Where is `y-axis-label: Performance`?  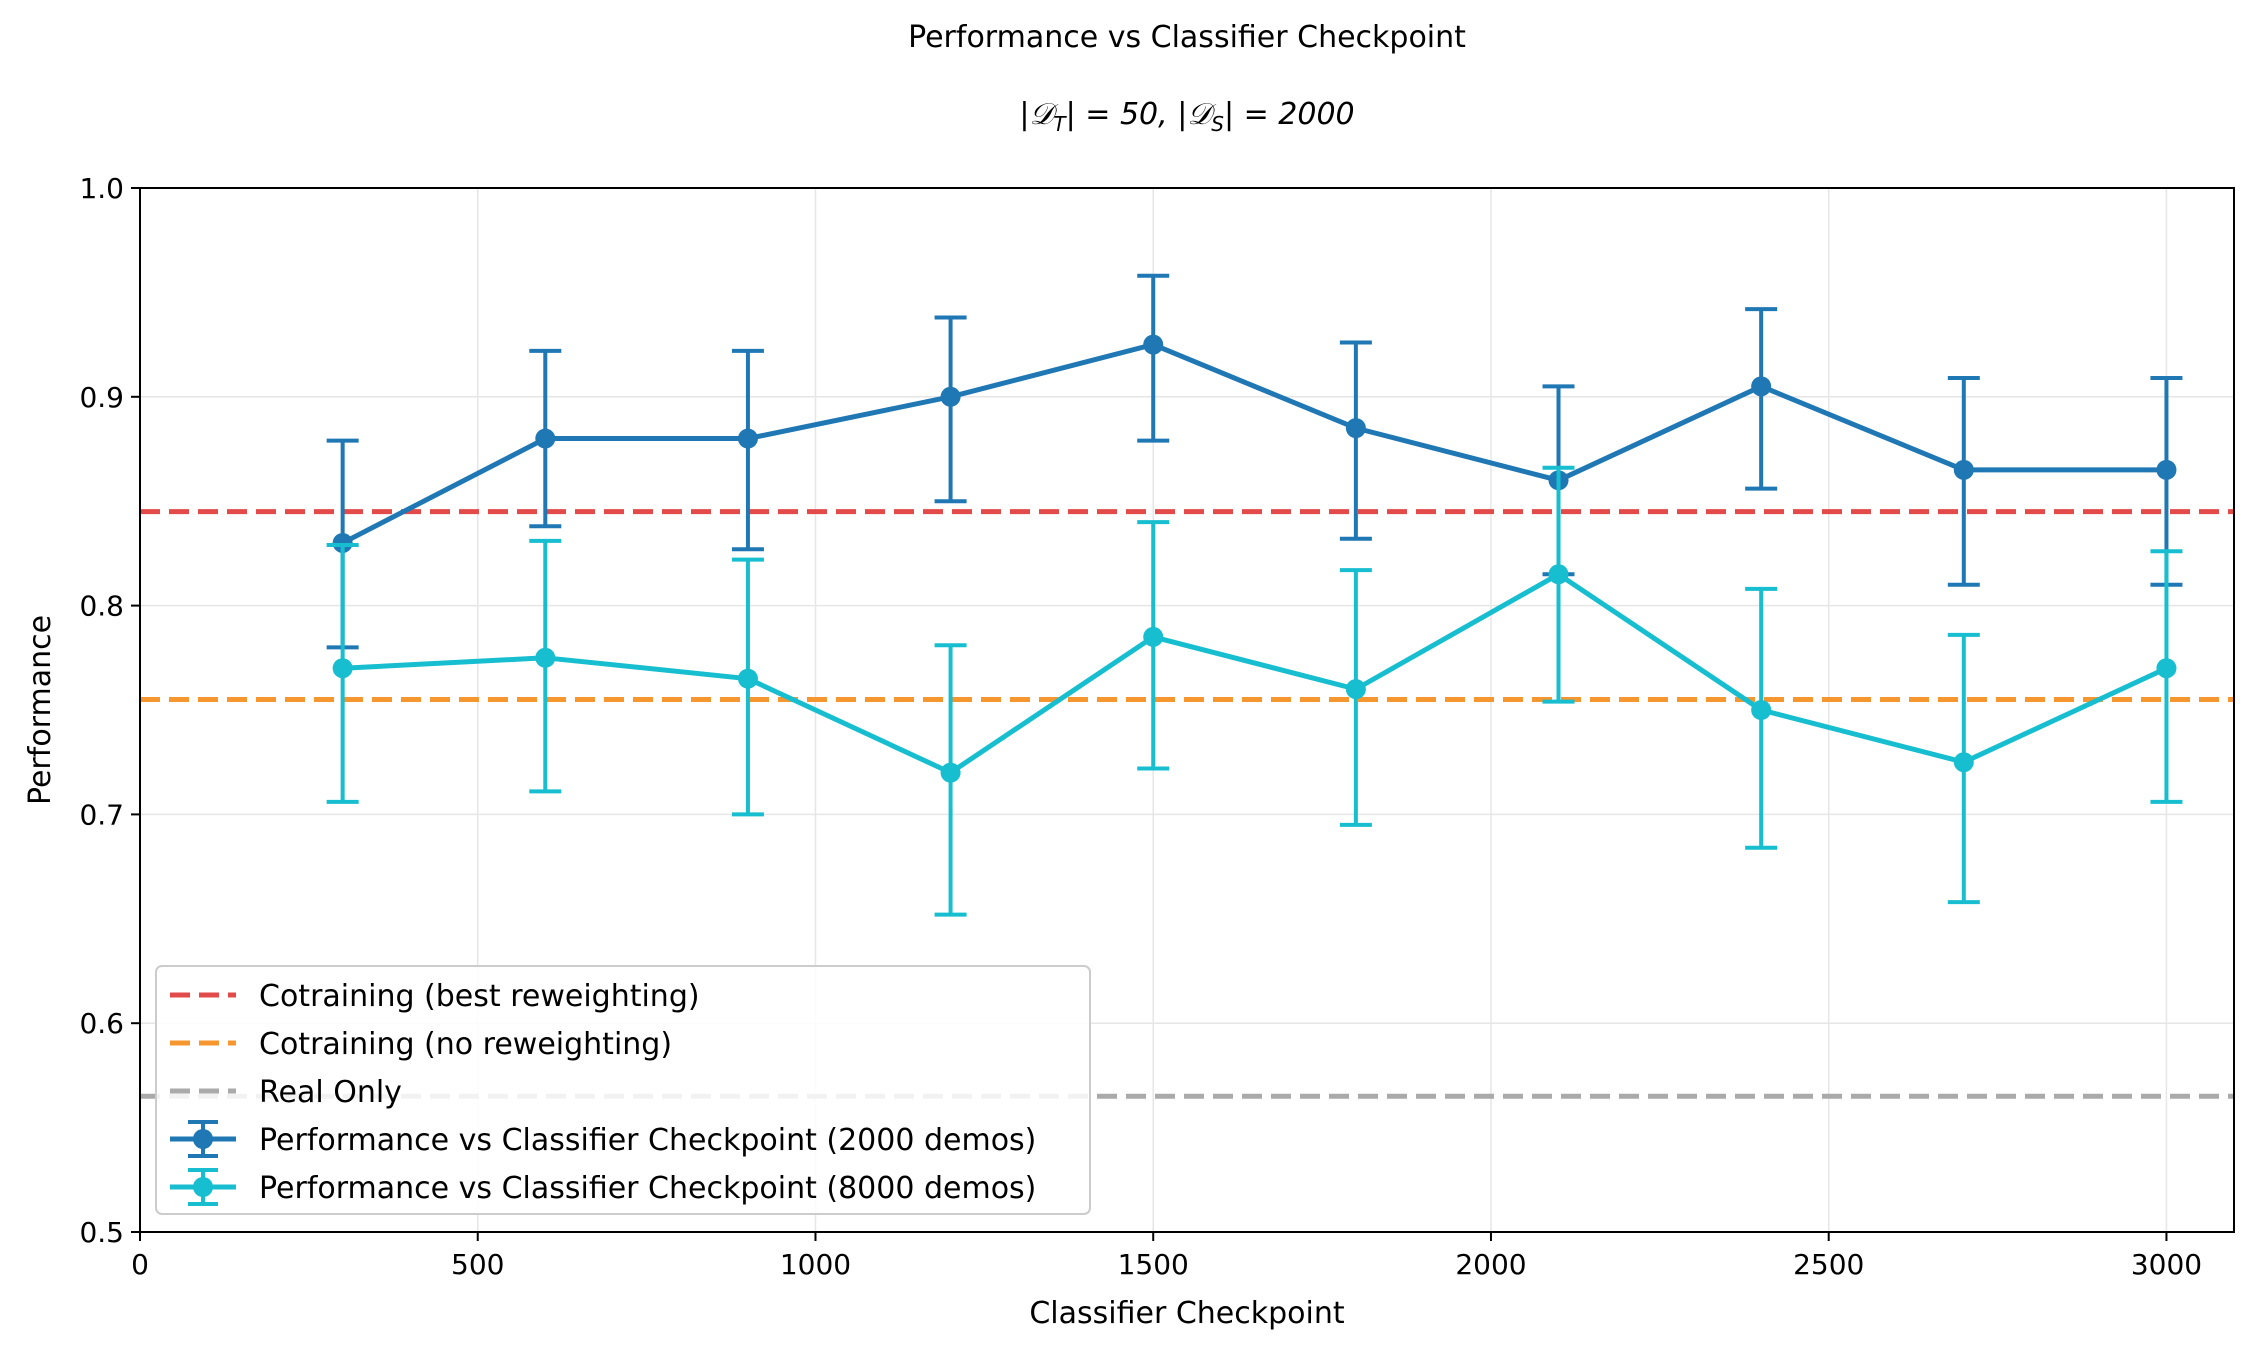 y-axis-label: Performance is located at coordinates (40, 710).